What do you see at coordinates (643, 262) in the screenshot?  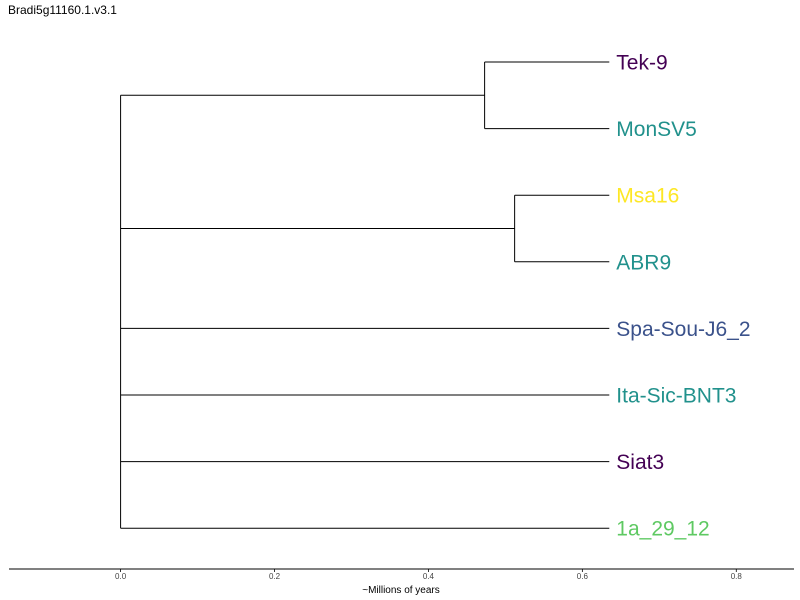 I see `leaf-label: ABR9` at bounding box center [643, 262].